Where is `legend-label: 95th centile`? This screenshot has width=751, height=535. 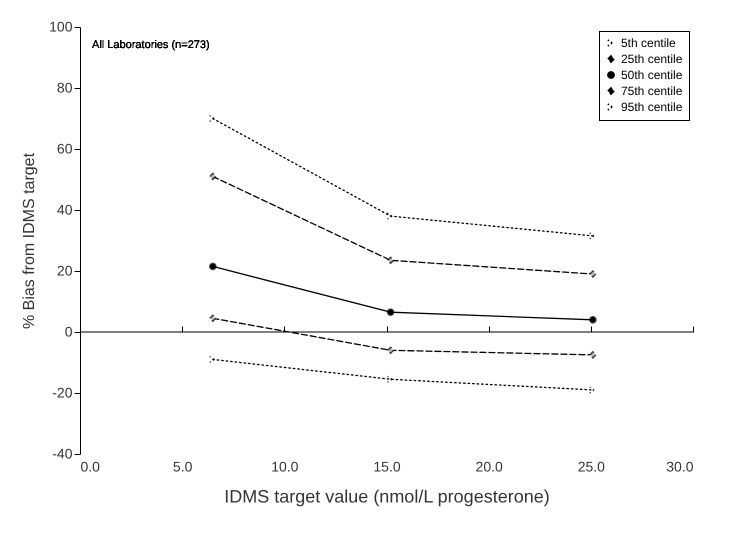 legend-label: 95th centile is located at coordinates (652, 107).